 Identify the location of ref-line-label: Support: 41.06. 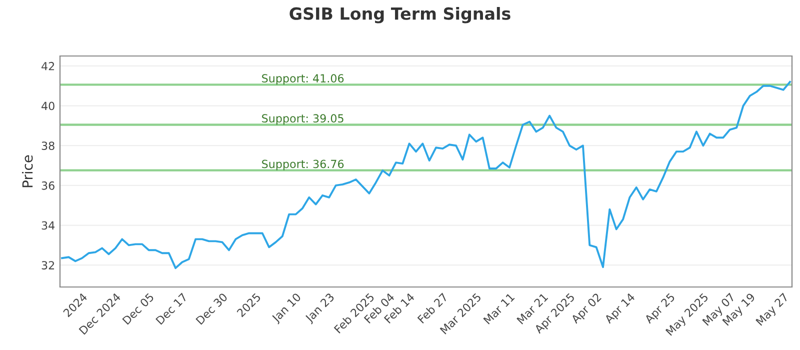
(303, 79).